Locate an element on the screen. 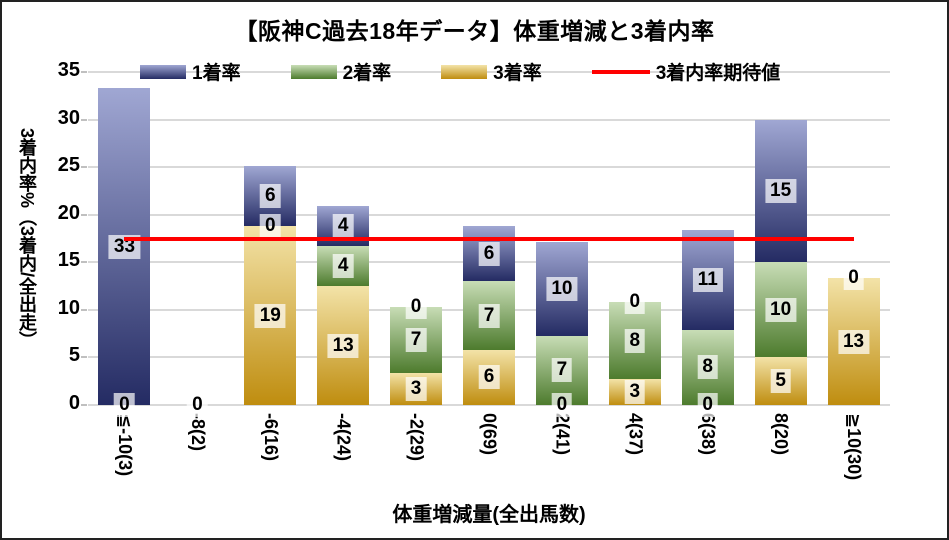  x-tick-label: 0(69) is located at coordinates (489, 434).